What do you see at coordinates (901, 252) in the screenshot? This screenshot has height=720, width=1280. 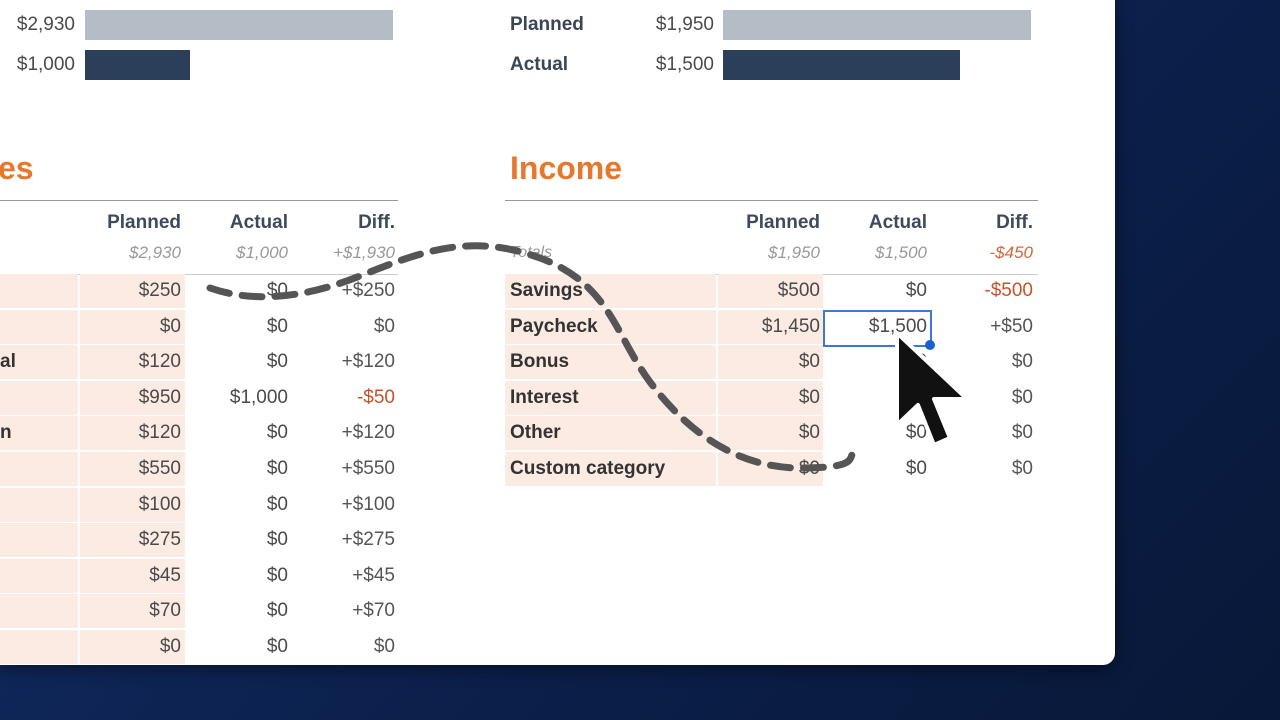 I see `total-value: $1,500` at bounding box center [901, 252].